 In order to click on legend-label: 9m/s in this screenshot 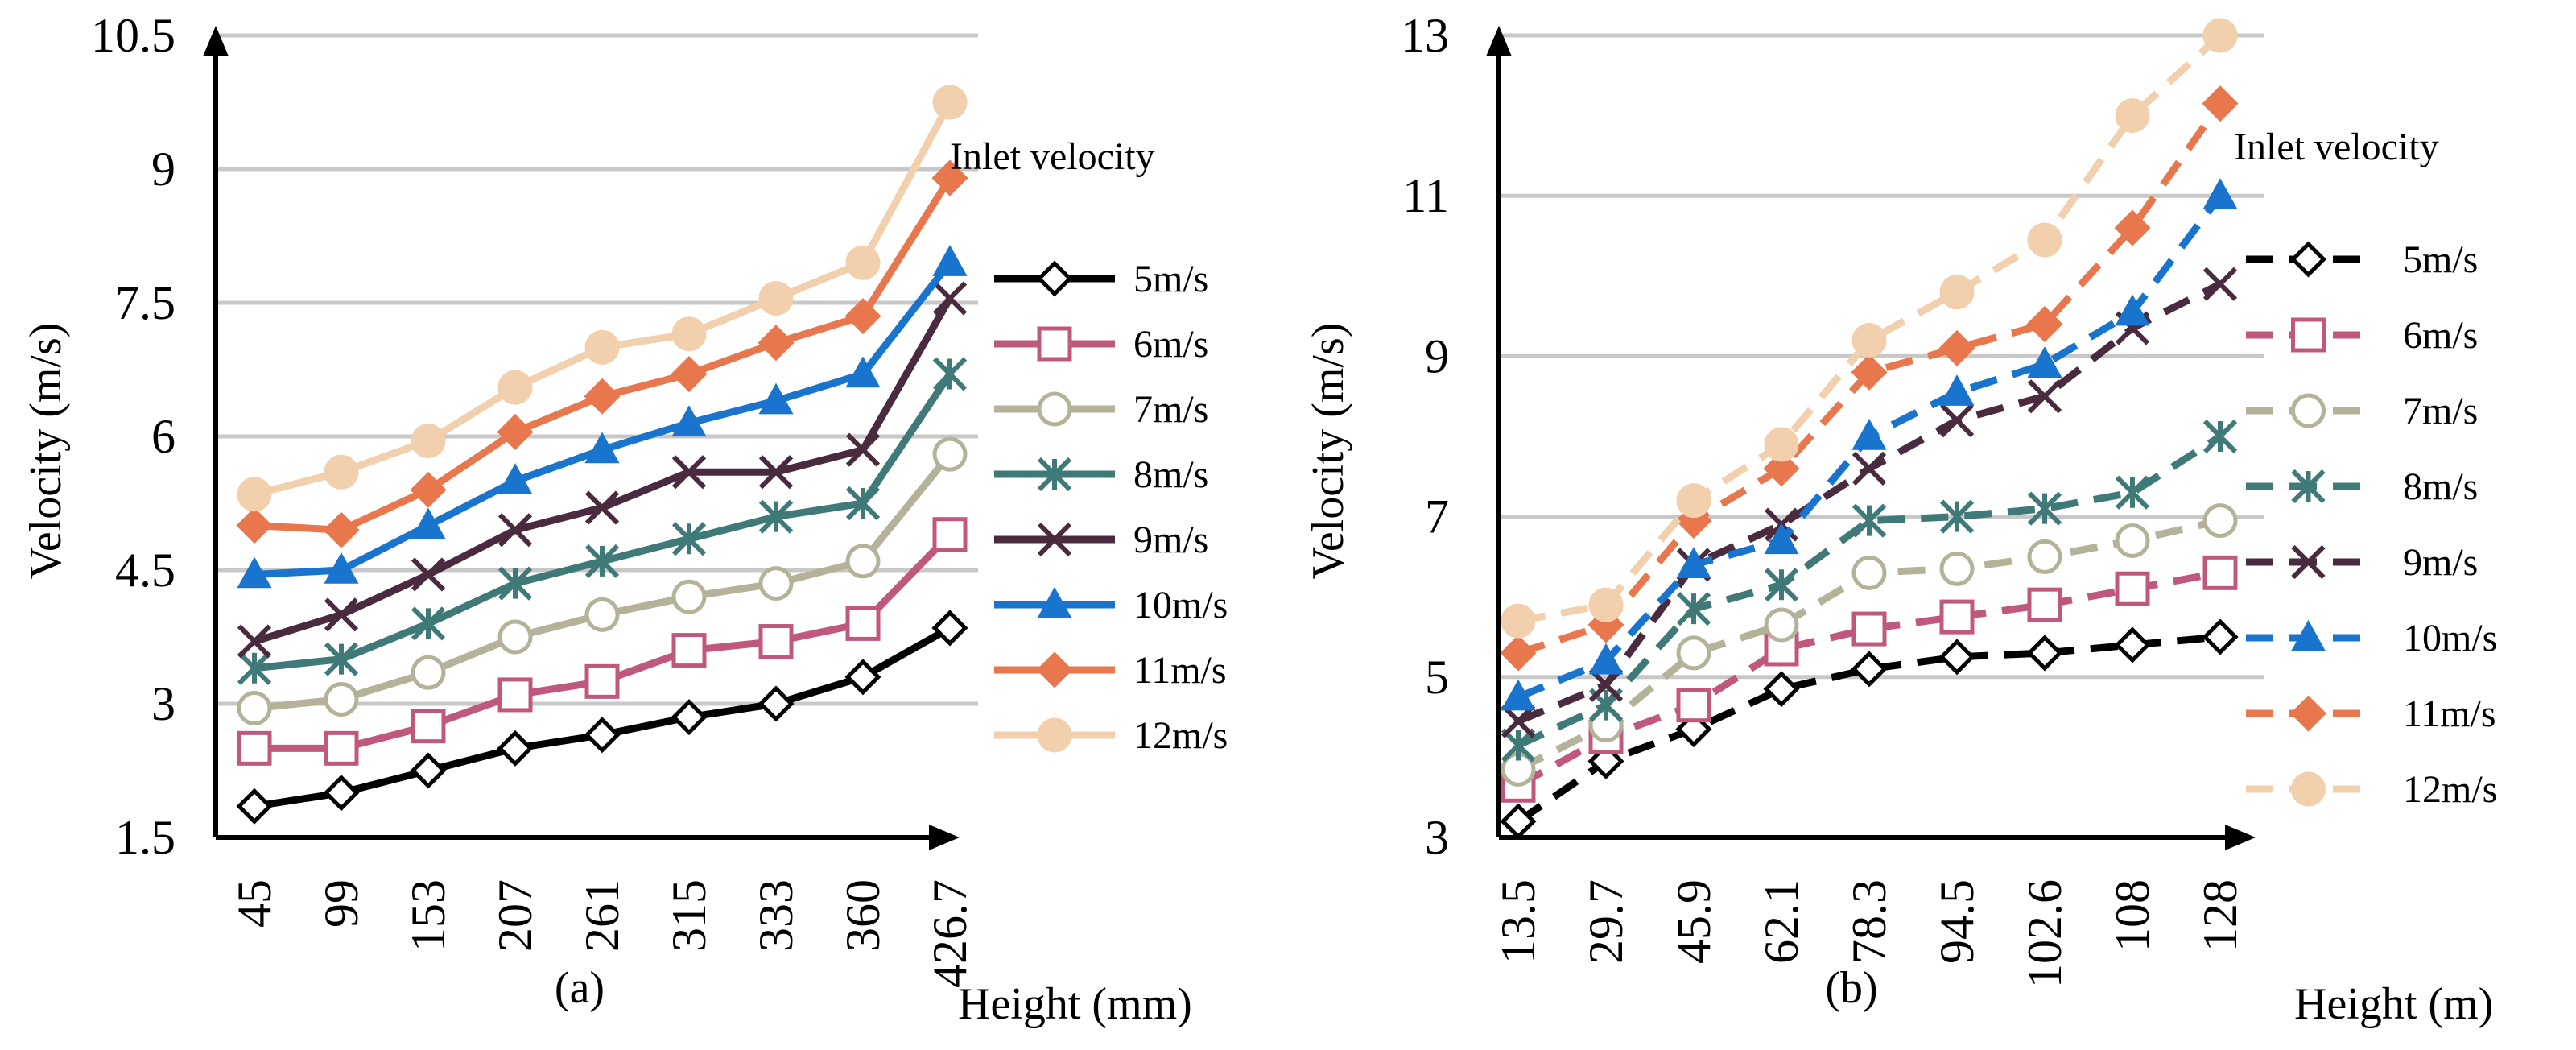, I will do `click(1170, 540)`.